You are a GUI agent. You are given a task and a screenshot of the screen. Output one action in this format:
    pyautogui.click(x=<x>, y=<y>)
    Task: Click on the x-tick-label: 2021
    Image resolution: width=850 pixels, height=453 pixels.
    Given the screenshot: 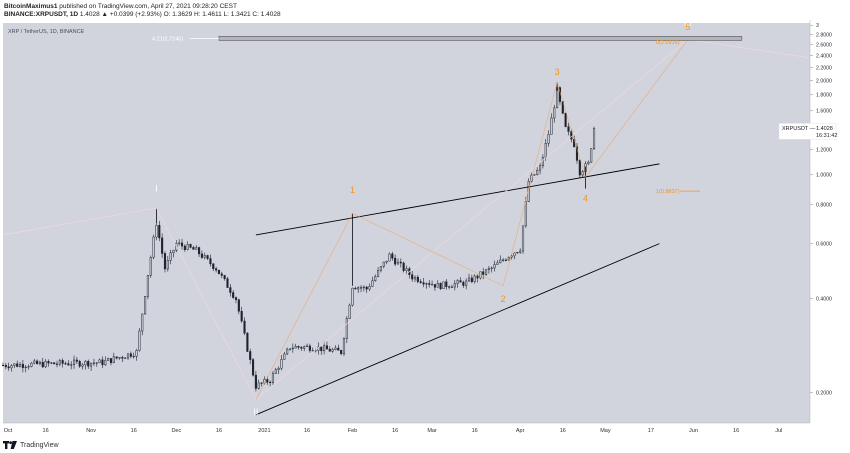 What is the action you would take?
    pyautogui.click(x=264, y=431)
    